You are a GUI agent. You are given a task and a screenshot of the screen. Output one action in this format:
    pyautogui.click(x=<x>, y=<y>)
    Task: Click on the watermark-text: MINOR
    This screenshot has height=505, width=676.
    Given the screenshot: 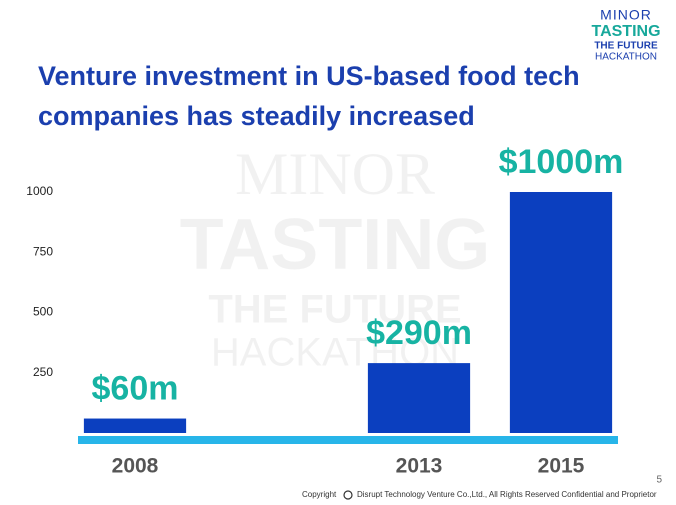 What is the action you would take?
    pyautogui.click(x=335, y=174)
    